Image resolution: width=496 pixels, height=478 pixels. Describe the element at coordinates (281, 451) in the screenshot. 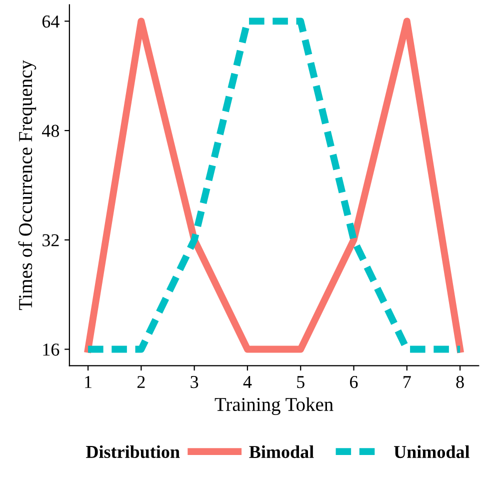

I see `legend-label: Bimodal` at that location.